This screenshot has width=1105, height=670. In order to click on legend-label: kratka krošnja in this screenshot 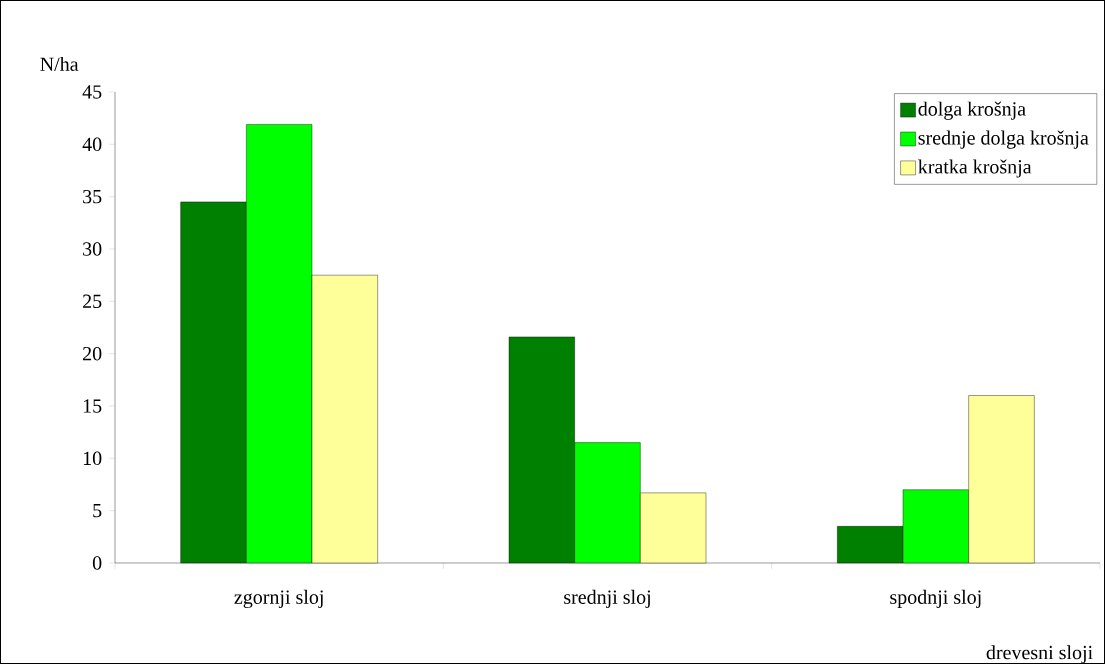, I will do `click(975, 168)`.